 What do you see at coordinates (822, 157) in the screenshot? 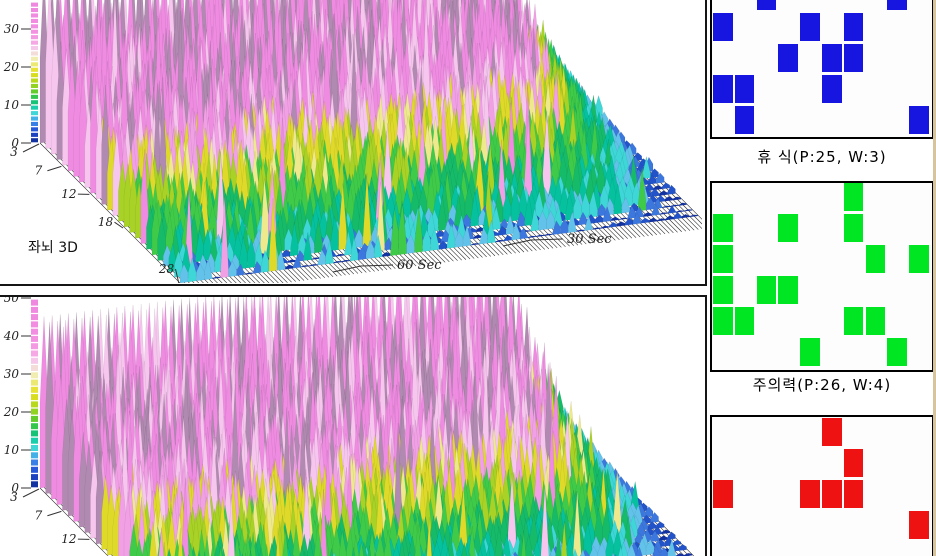
I see `rest-grid-label: 휴 식(P:25, W:3)` at bounding box center [822, 157].